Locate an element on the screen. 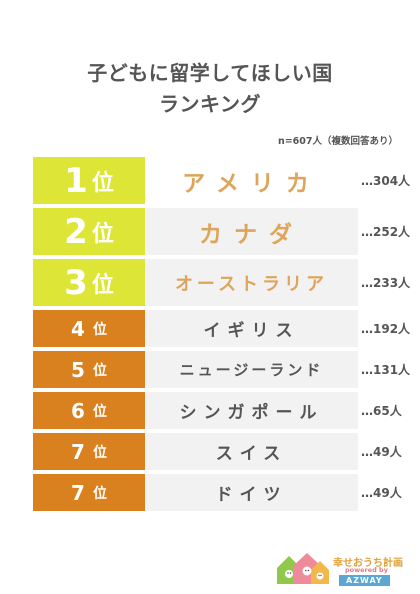  ranking-row-6: 6 位 シンガポール …65人 is located at coordinates (226, 410).